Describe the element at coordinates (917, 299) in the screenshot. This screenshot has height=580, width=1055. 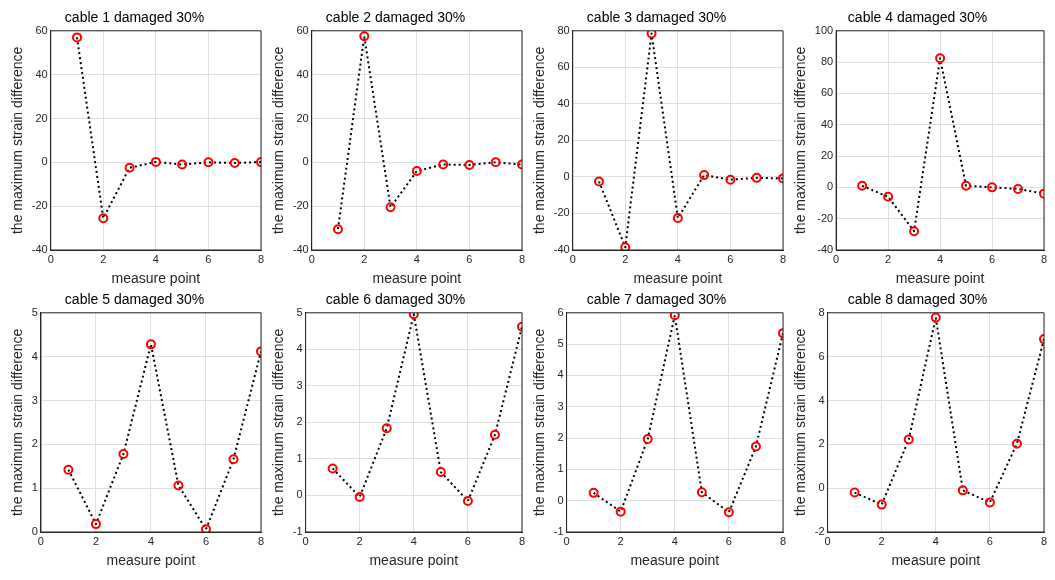
I see `chart-title: cable 8 damaged 30%` at that location.